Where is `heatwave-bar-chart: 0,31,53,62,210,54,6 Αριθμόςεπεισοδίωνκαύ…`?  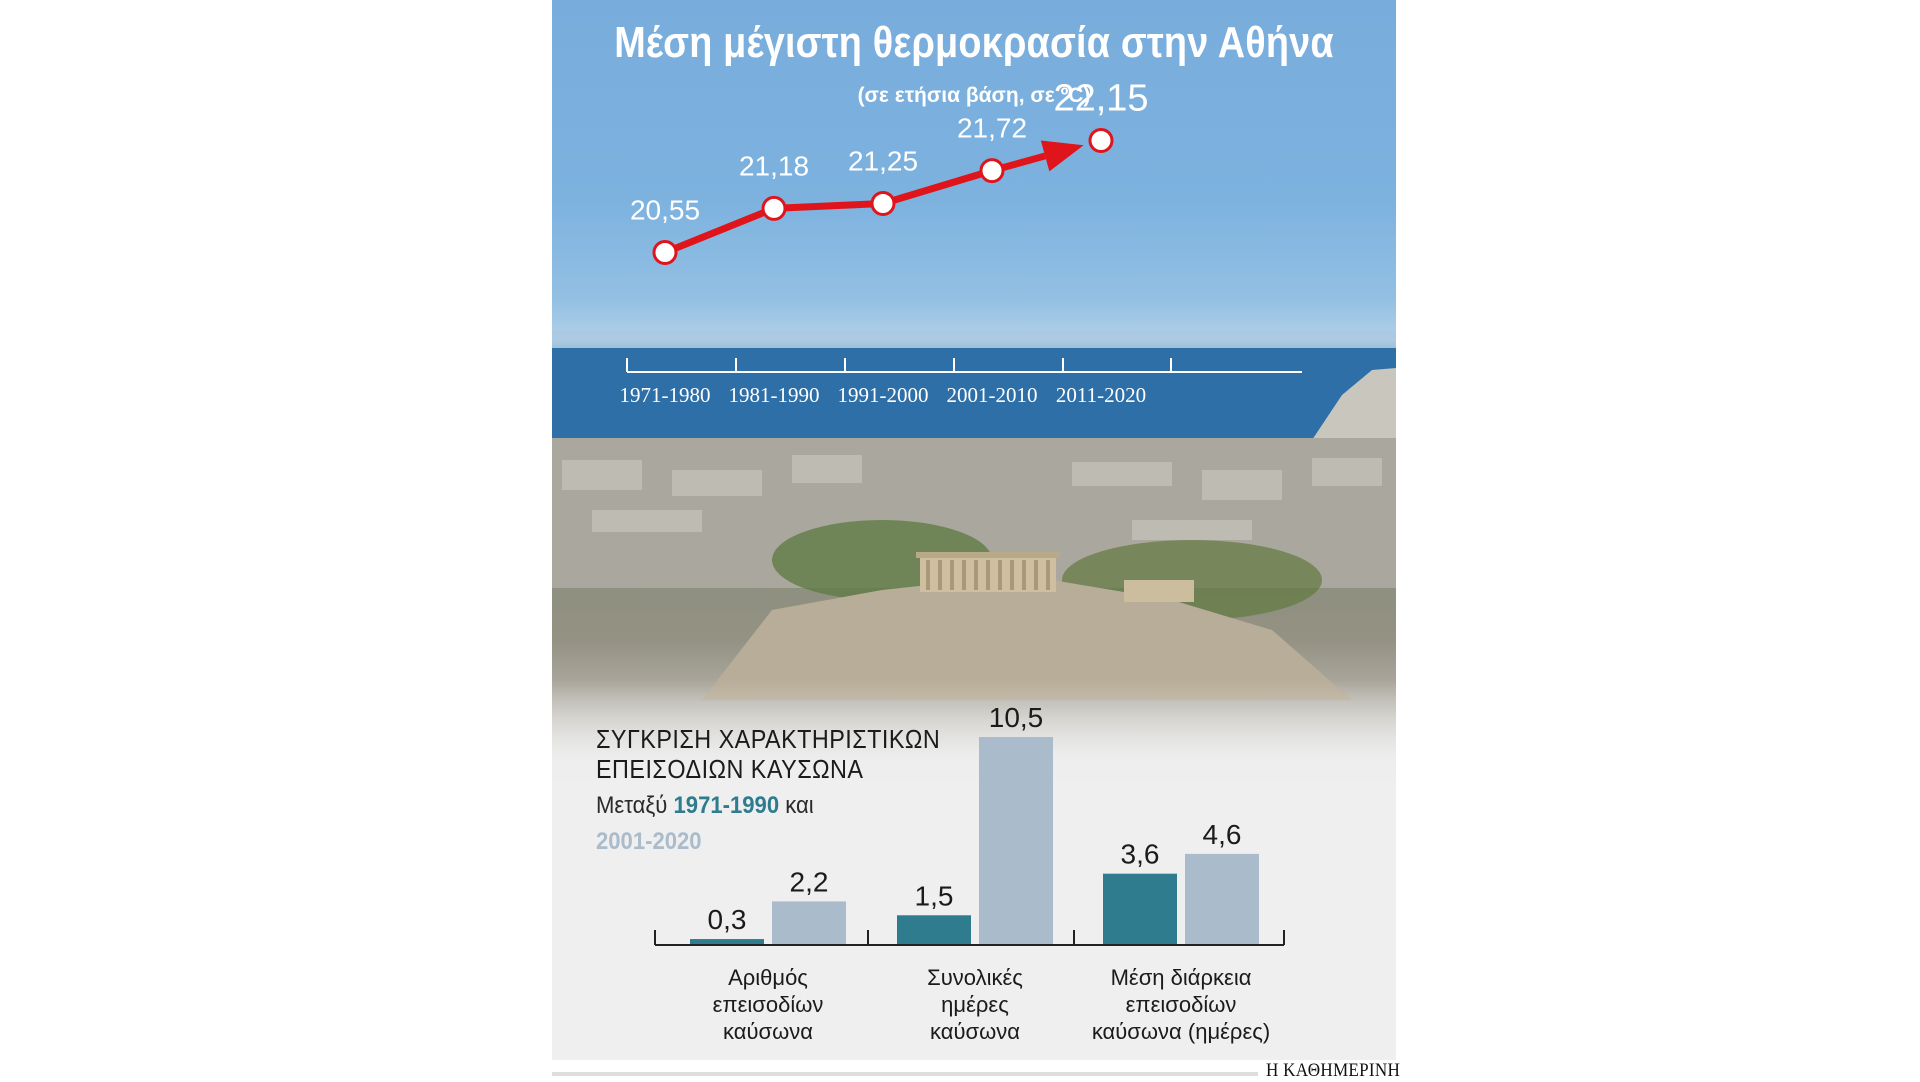
heatwave-bar-chart: 0,31,53,62,210,54,6 Αριθμόςεπεισοδίωνκαύ… is located at coordinates (969, 873).